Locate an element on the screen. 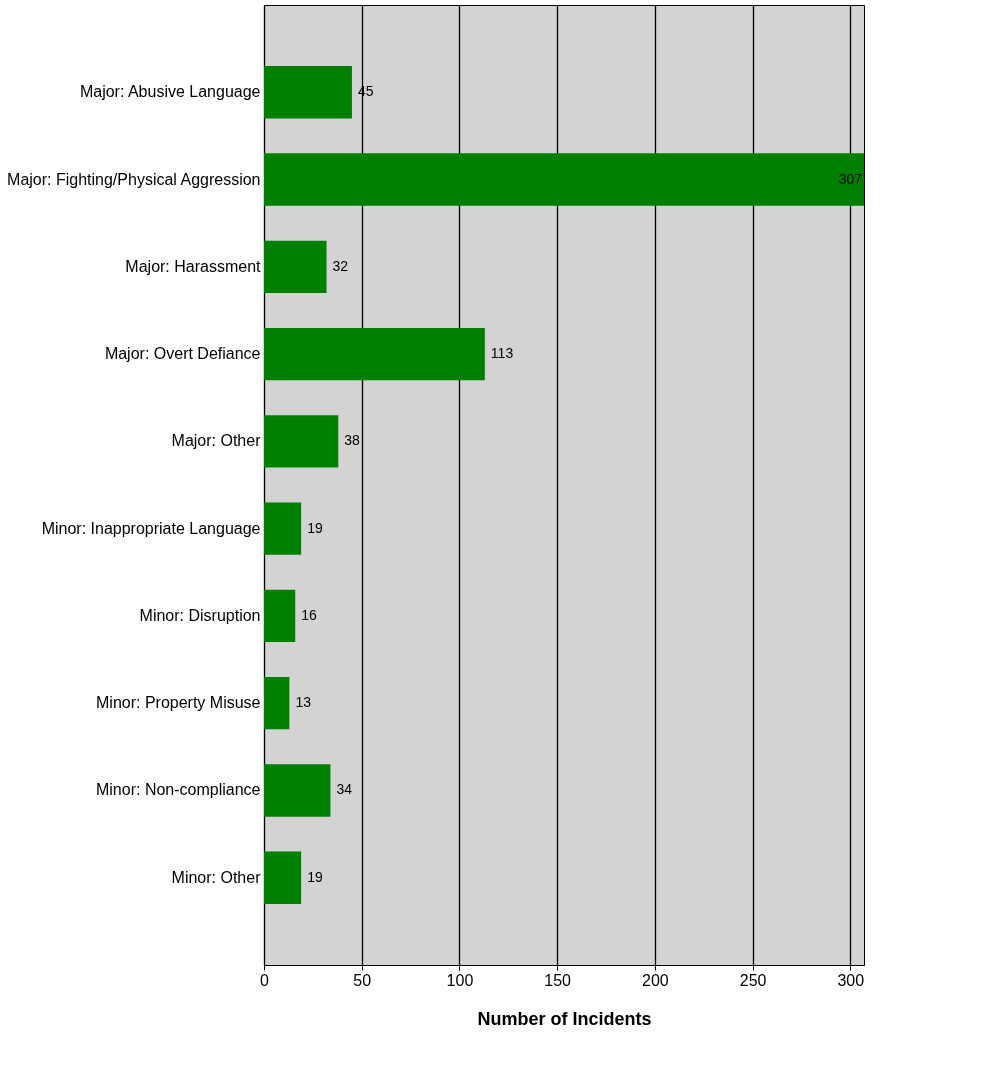 This screenshot has width=1000, height=1087. x-tick-label: 300 is located at coordinates (851, 980).